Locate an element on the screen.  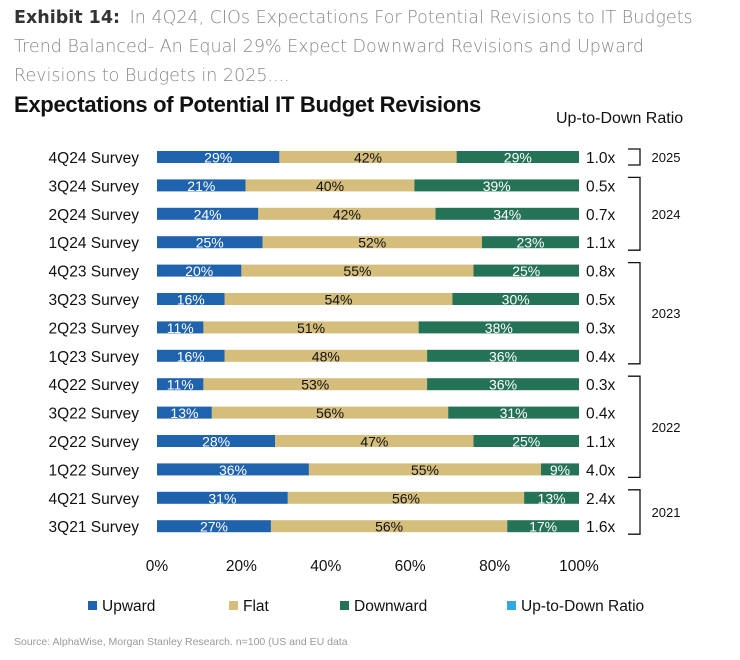
legend-swatch-upward is located at coordinates (92, 605).